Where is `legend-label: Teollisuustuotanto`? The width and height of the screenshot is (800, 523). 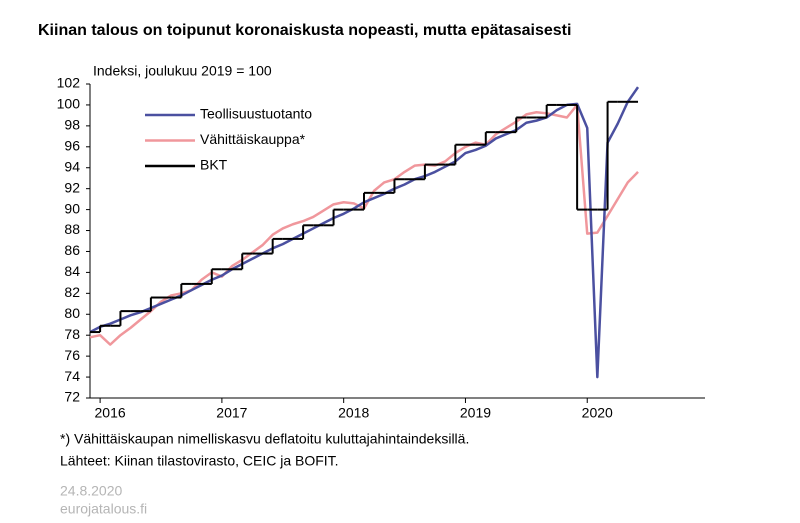 legend-label: Teollisuustuotanto is located at coordinates (256, 114).